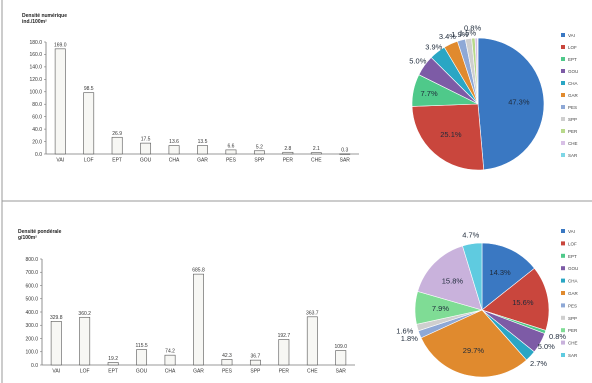  What do you see at coordinates (447, 36) in the screenshot?
I see `pie-data-label: 3.4%` at bounding box center [447, 36].